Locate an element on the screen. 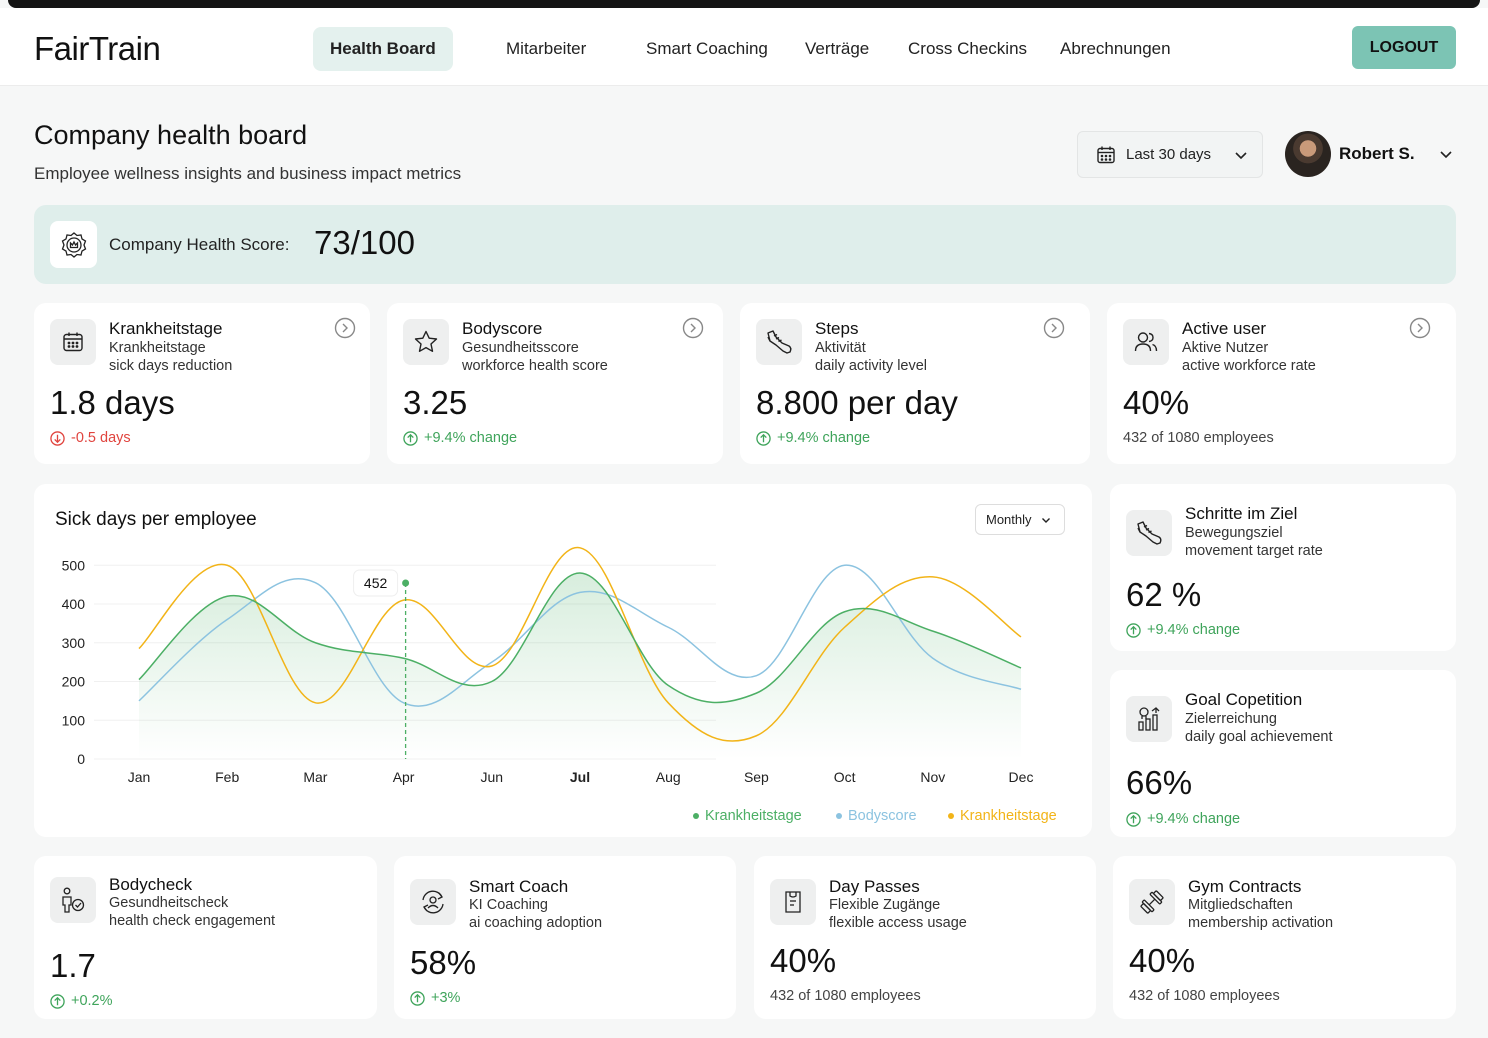  period-select: Monthly is located at coordinates (1020, 519).